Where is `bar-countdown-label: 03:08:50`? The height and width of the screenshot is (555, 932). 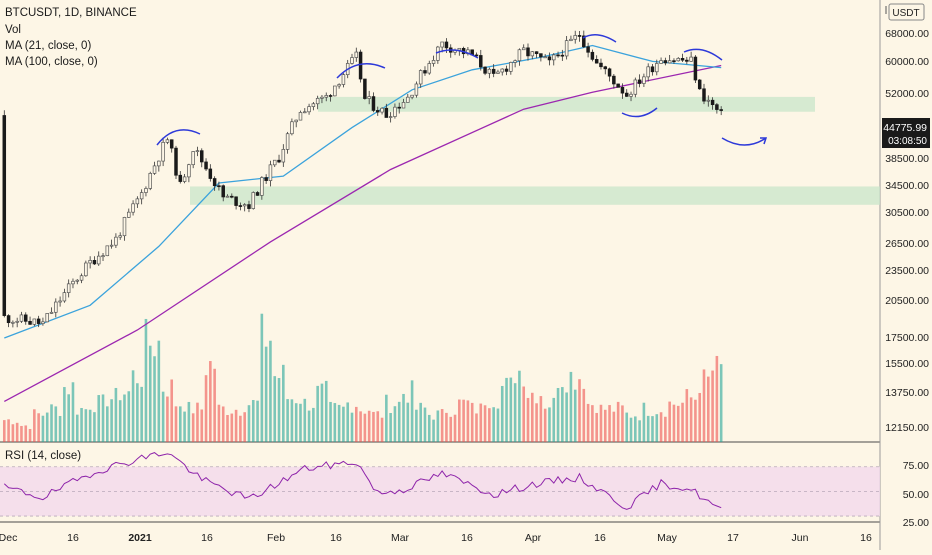 bar-countdown-label: 03:08:50 is located at coordinates (907, 141).